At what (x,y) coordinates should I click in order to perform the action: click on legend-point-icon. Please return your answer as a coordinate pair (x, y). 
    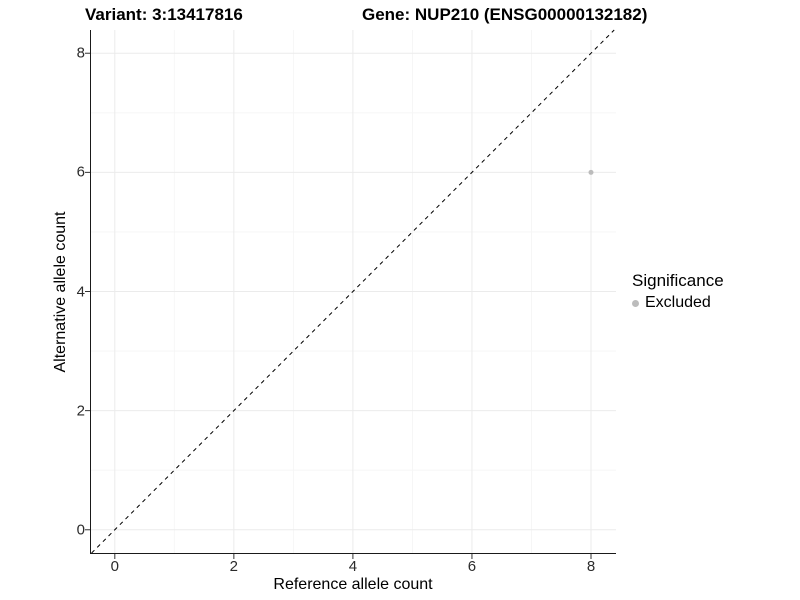
    Looking at the image, I should click on (635, 303).